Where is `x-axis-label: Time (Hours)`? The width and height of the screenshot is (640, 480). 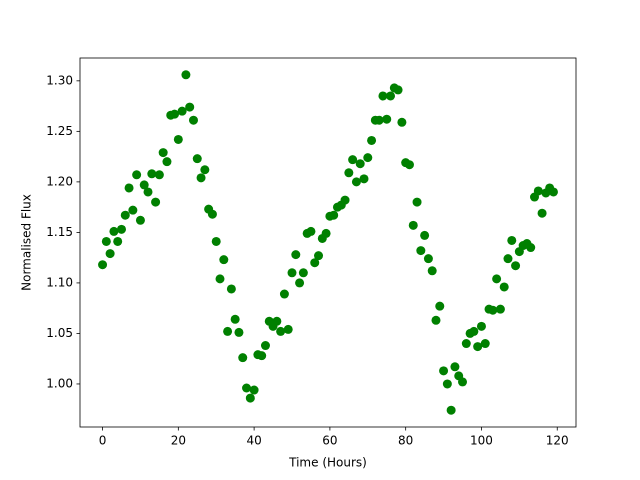 x-axis-label: Time (Hours) is located at coordinates (327, 463).